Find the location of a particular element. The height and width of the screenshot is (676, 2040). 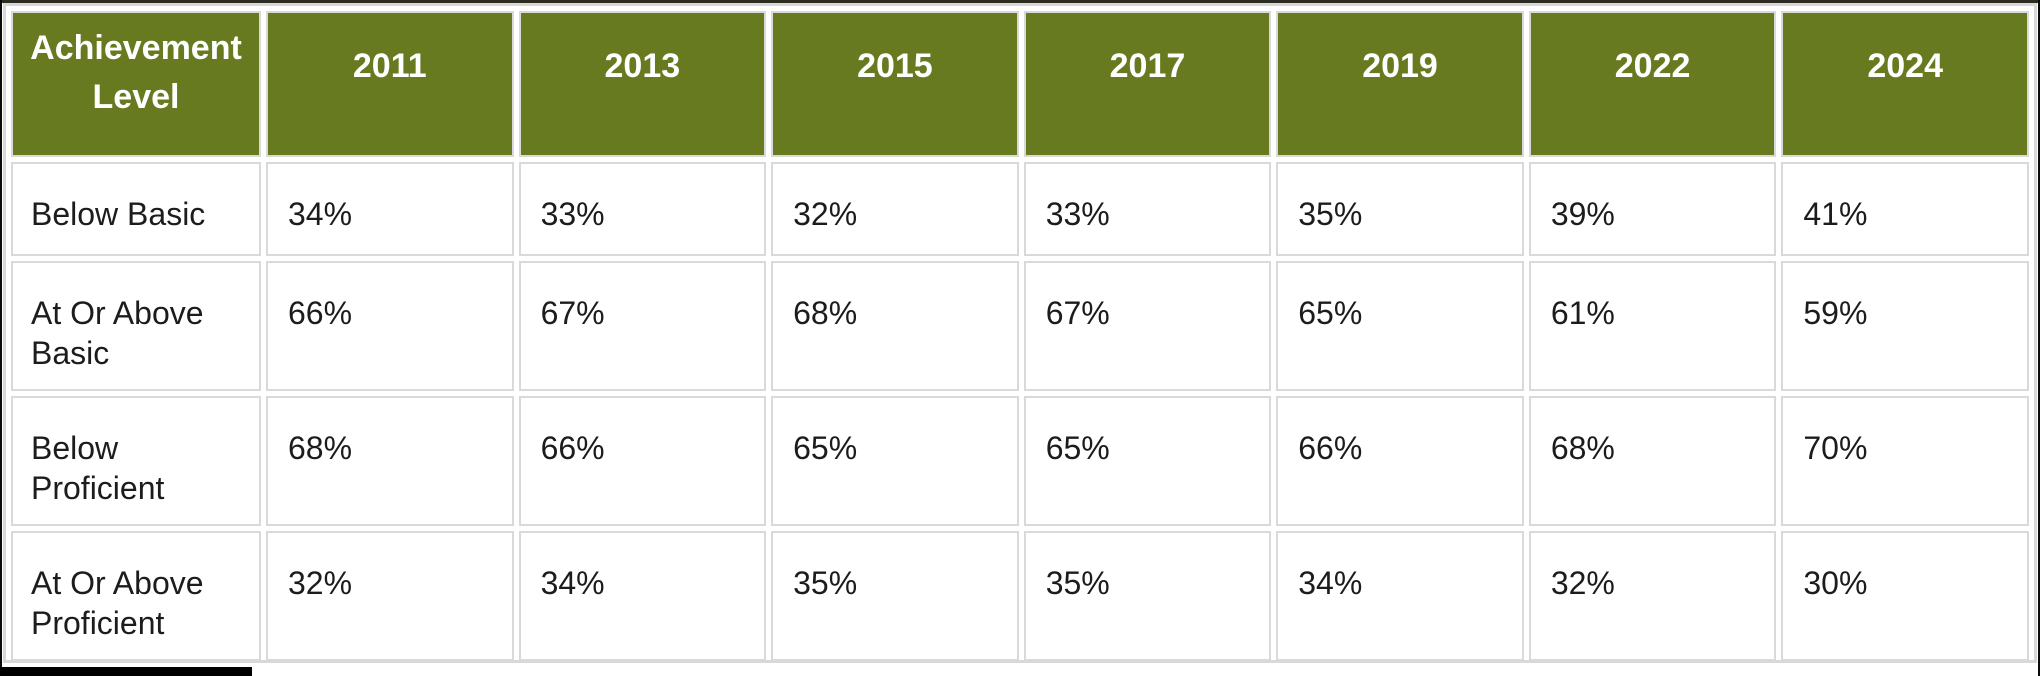

value-cell: 70% is located at coordinates (1905, 461).